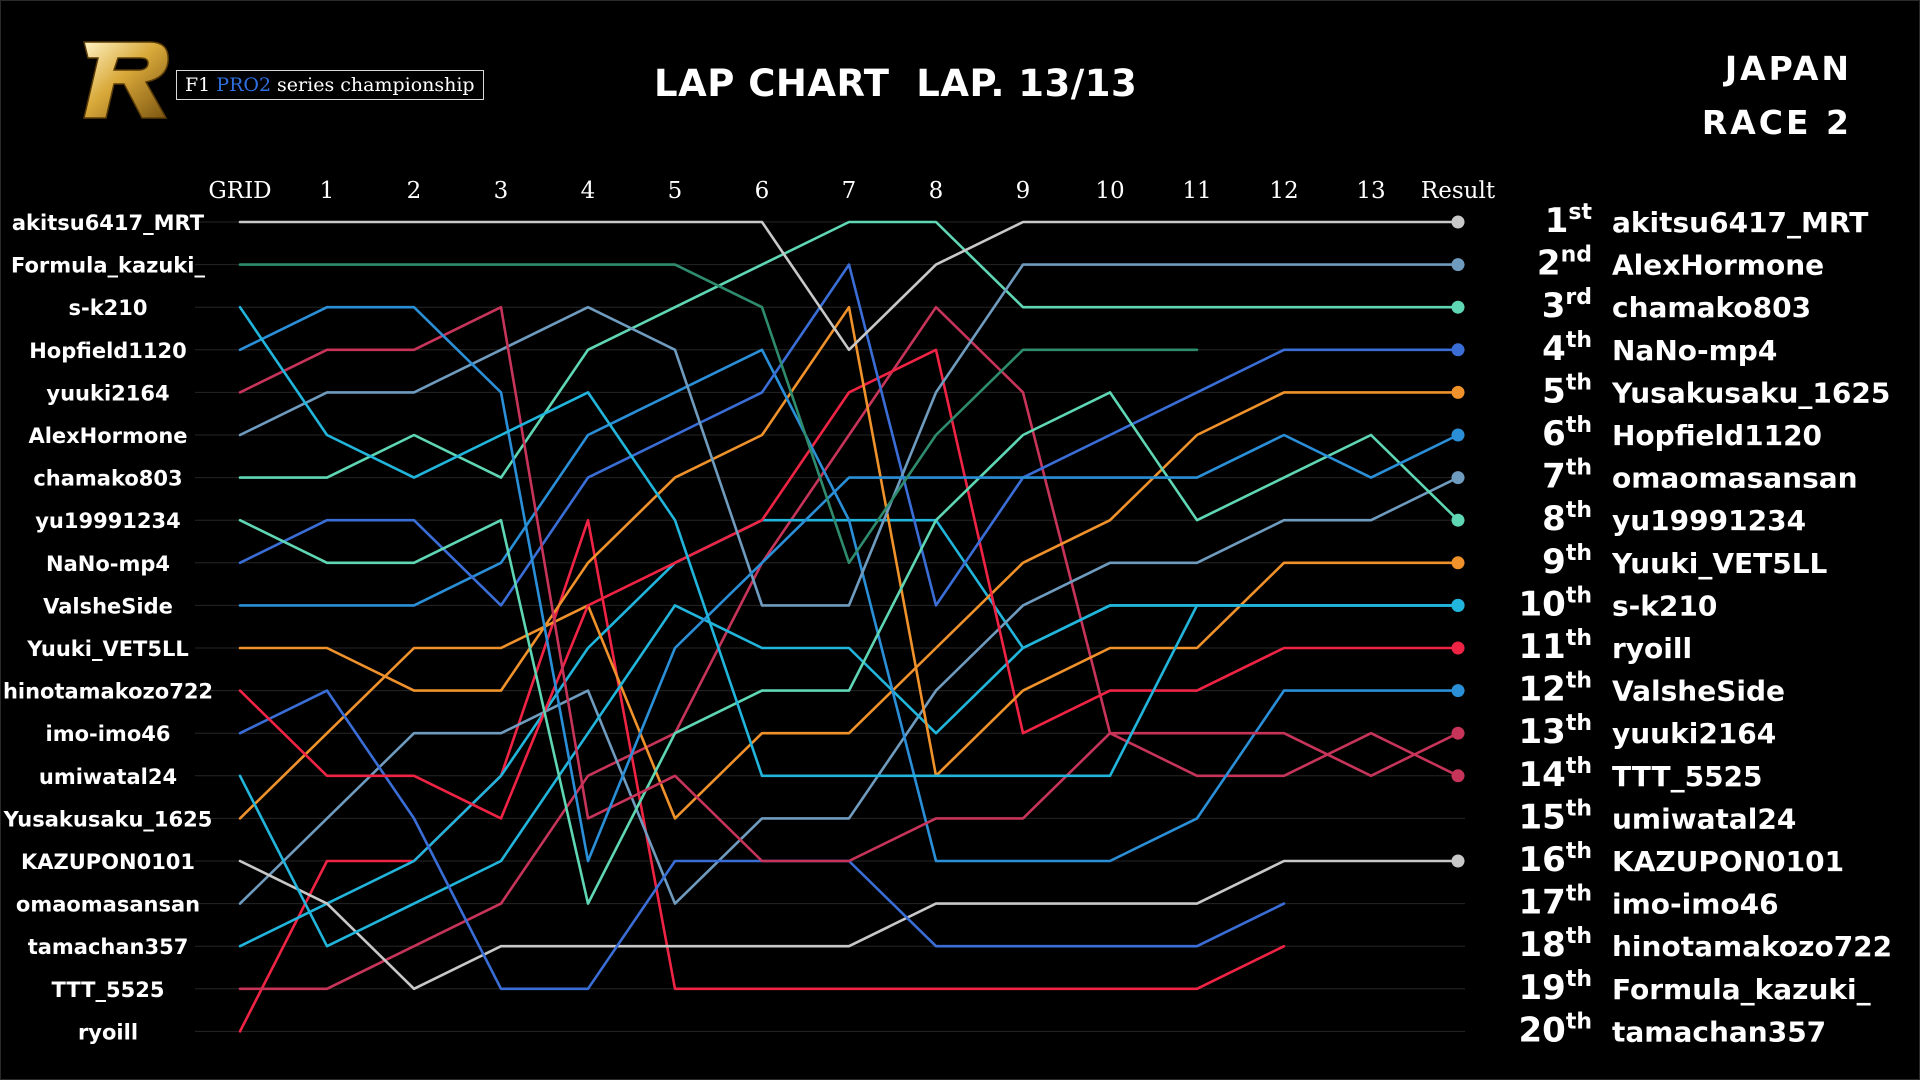 The image size is (1920, 1080). I want to click on column-labels: GRID 1 2 3 4 5 6 7 8 9 10 11 12 13 Result, so click(851, 191).